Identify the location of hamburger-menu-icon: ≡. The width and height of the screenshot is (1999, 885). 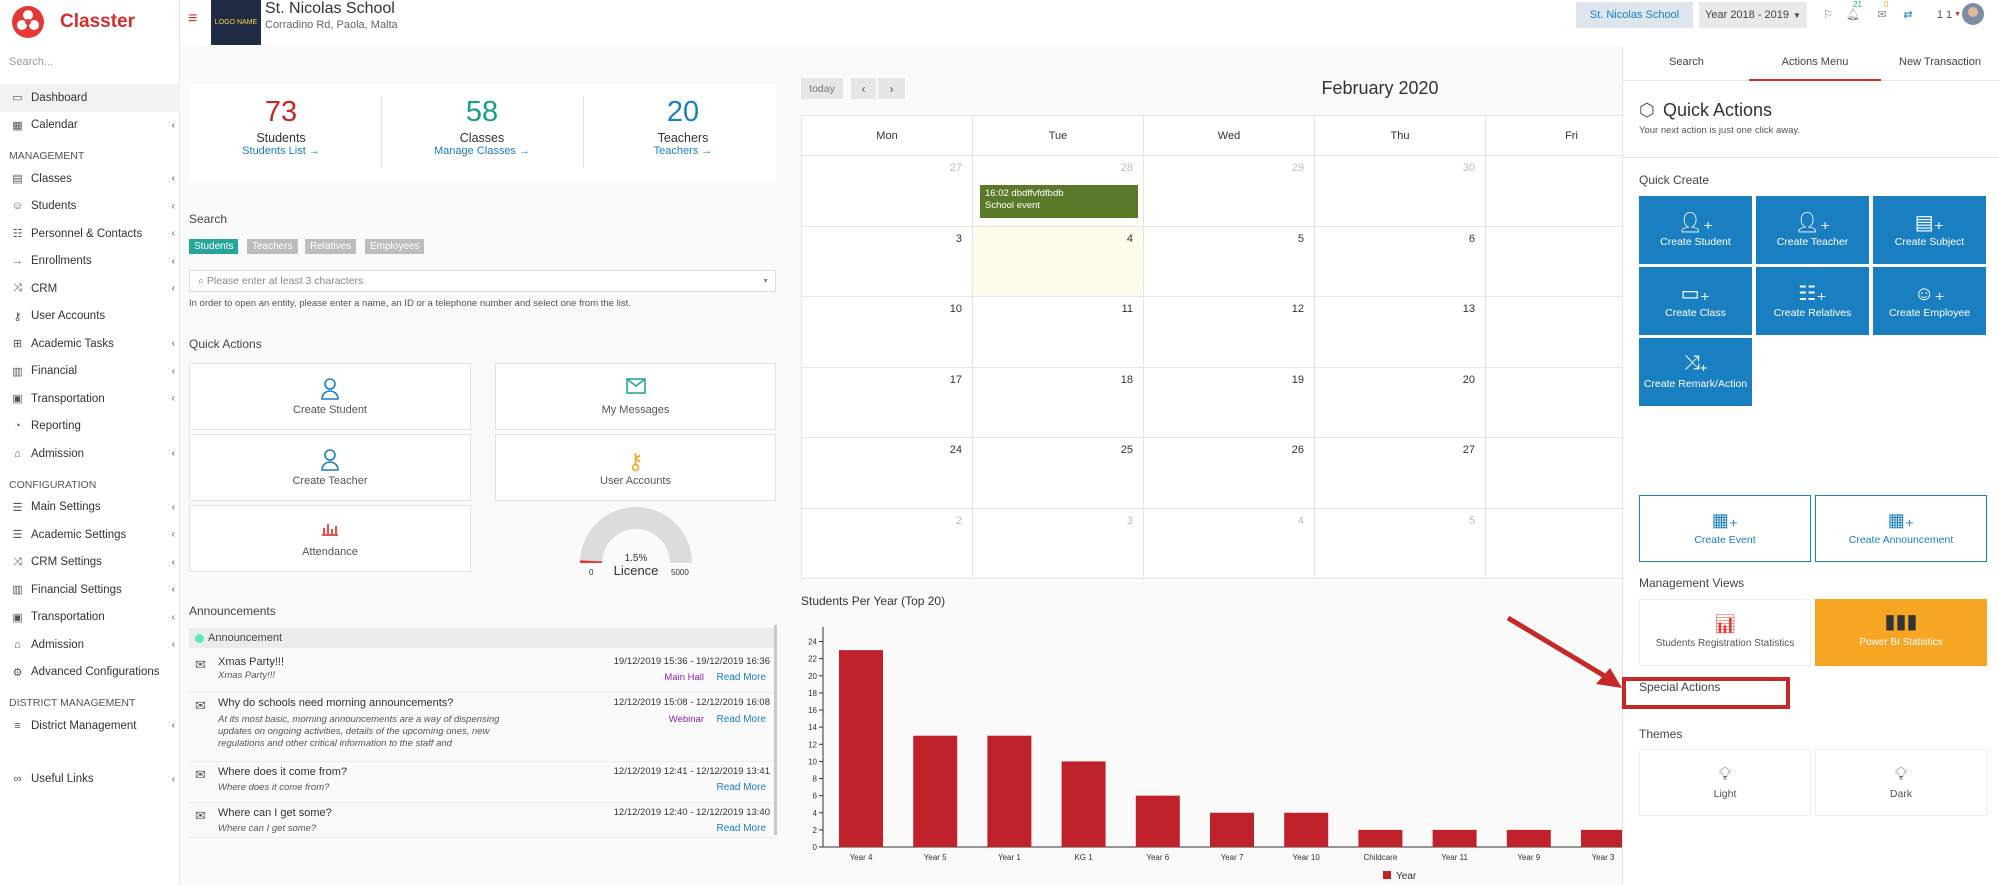
(193, 18).